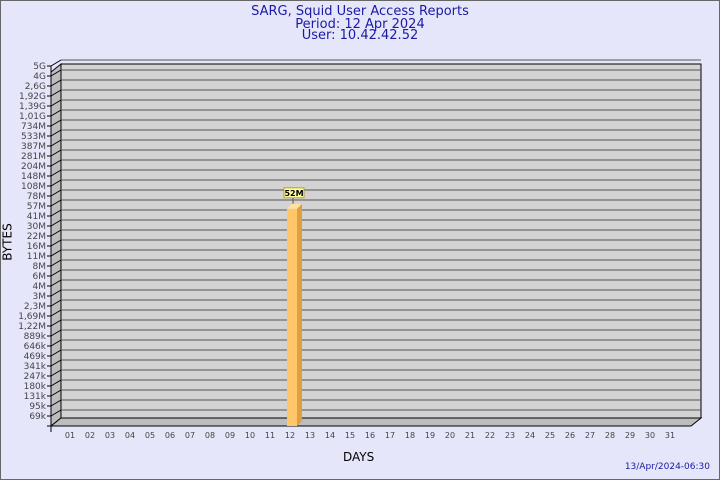 Image resolution: width=720 pixels, height=480 pixels. What do you see at coordinates (32, 327) in the screenshot?
I see `y-tick-label: 1,22M` at bounding box center [32, 327].